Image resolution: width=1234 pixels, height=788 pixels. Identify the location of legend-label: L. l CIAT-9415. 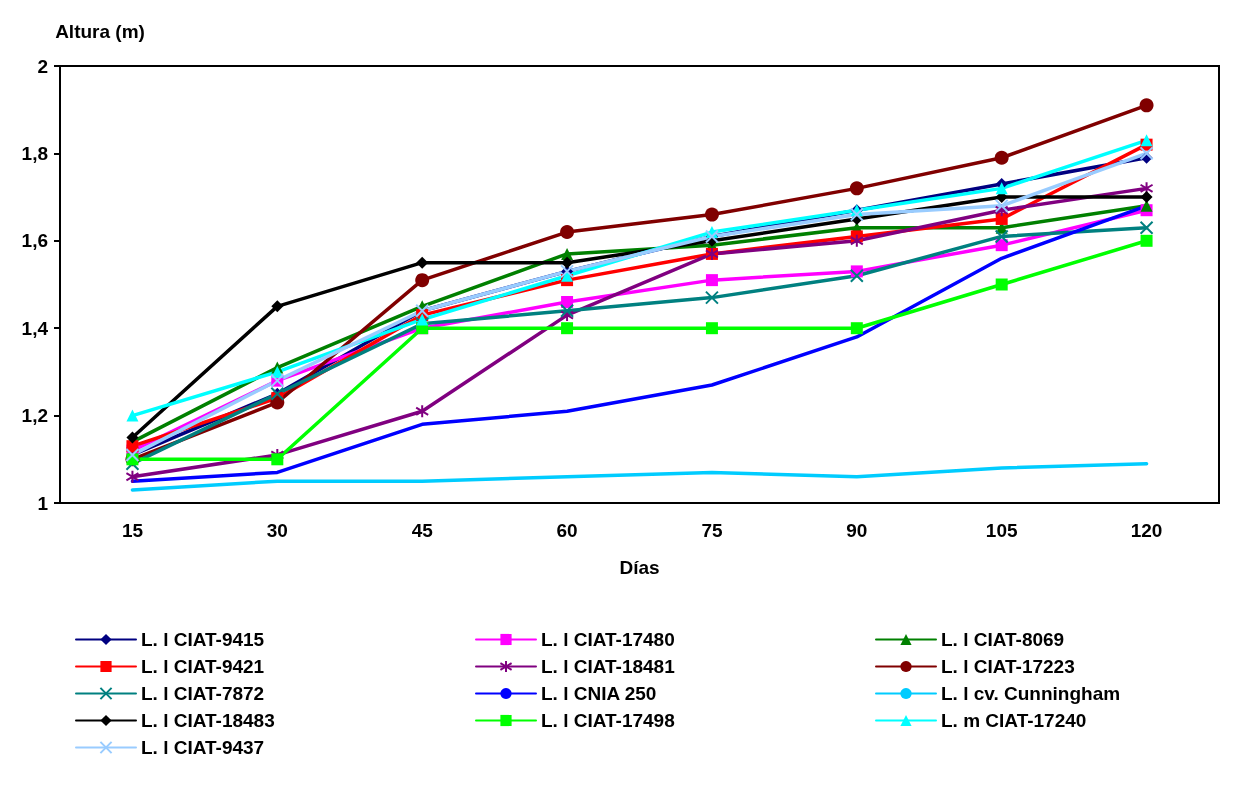
(203, 639).